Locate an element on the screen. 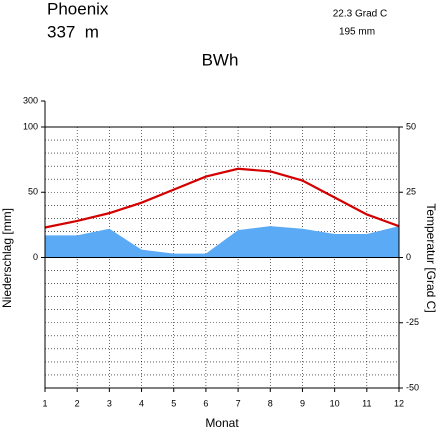 The height and width of the screenshot is (430, 439). y2-tick-label: 25 is located at coordinates (411, 192).